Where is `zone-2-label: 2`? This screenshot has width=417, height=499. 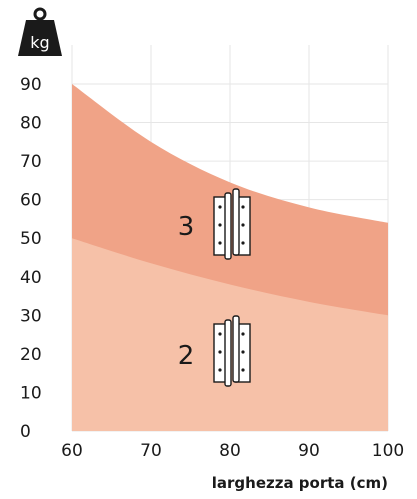 zone-2-label: 2 is located at coordinates (186, 356).